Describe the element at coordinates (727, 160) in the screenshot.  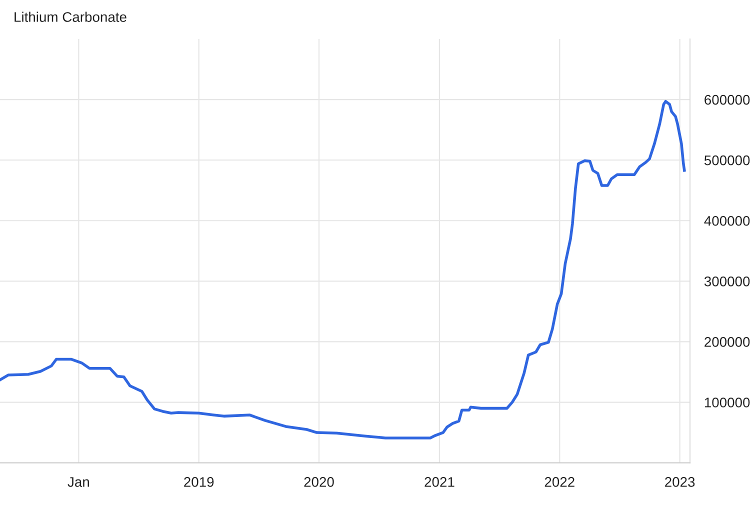
I see `y-tick-label: 500000` at that location.